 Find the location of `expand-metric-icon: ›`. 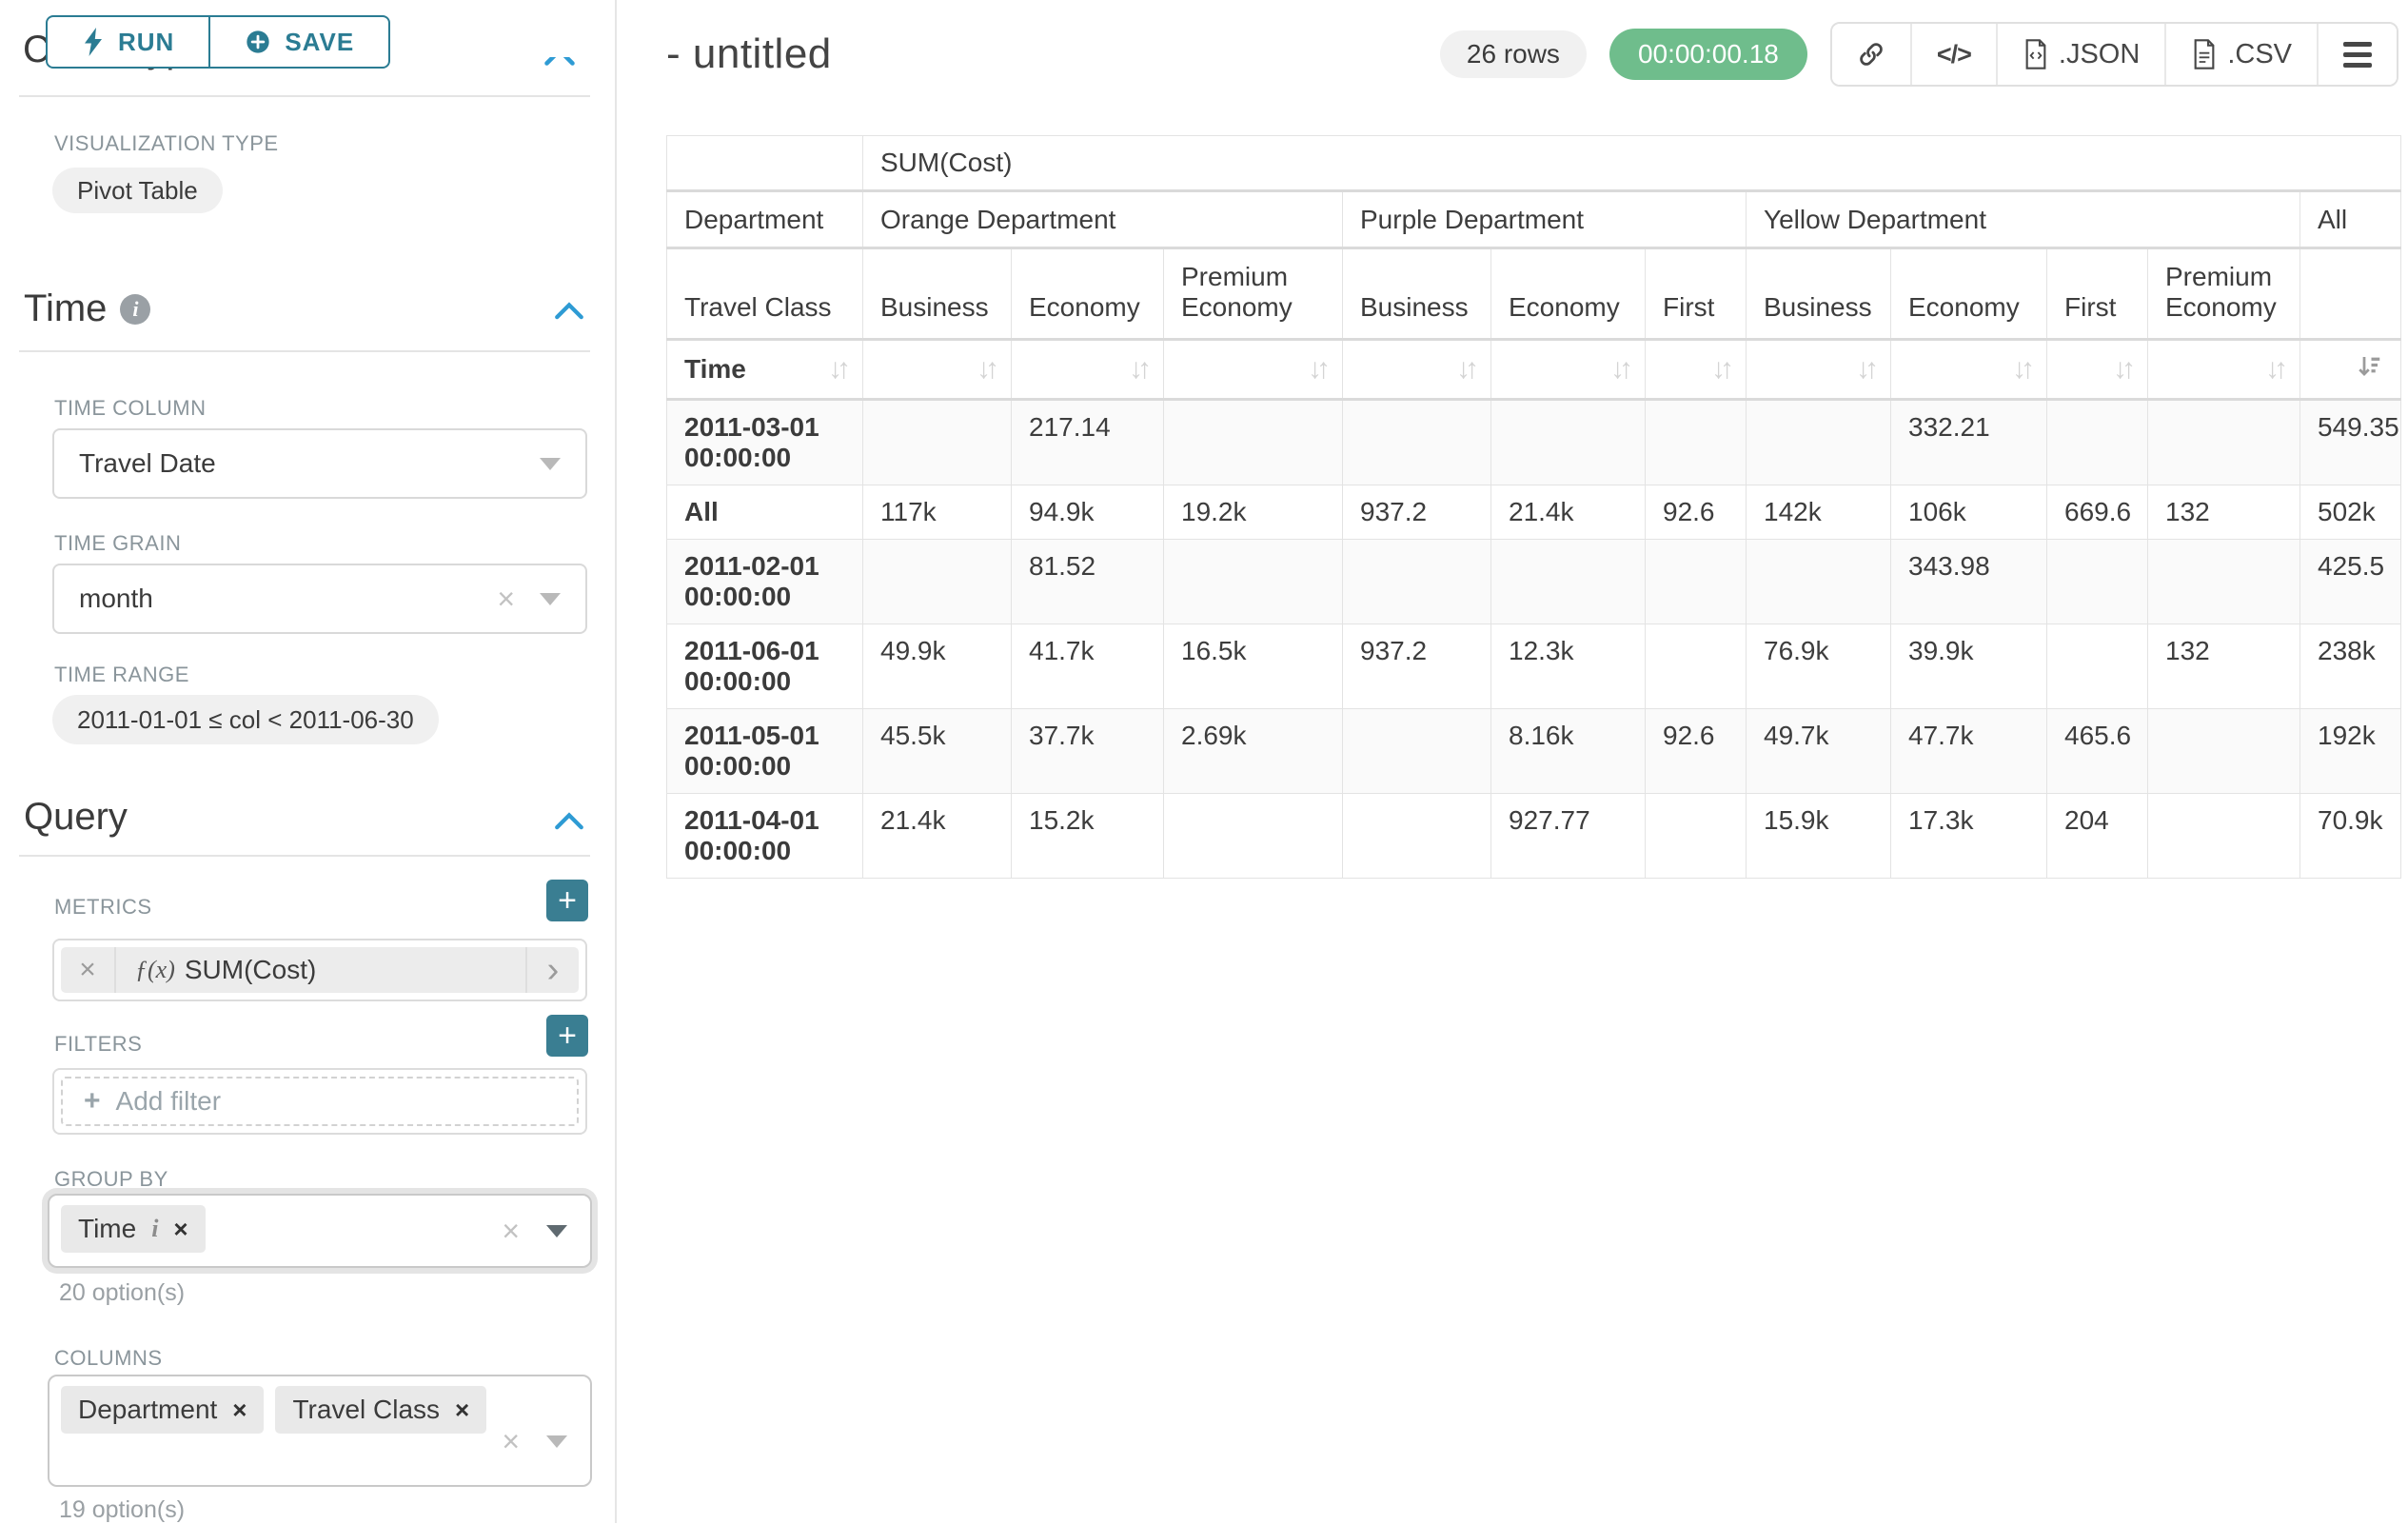

expand-metric-icon: › is located at coordinates (552, 970).